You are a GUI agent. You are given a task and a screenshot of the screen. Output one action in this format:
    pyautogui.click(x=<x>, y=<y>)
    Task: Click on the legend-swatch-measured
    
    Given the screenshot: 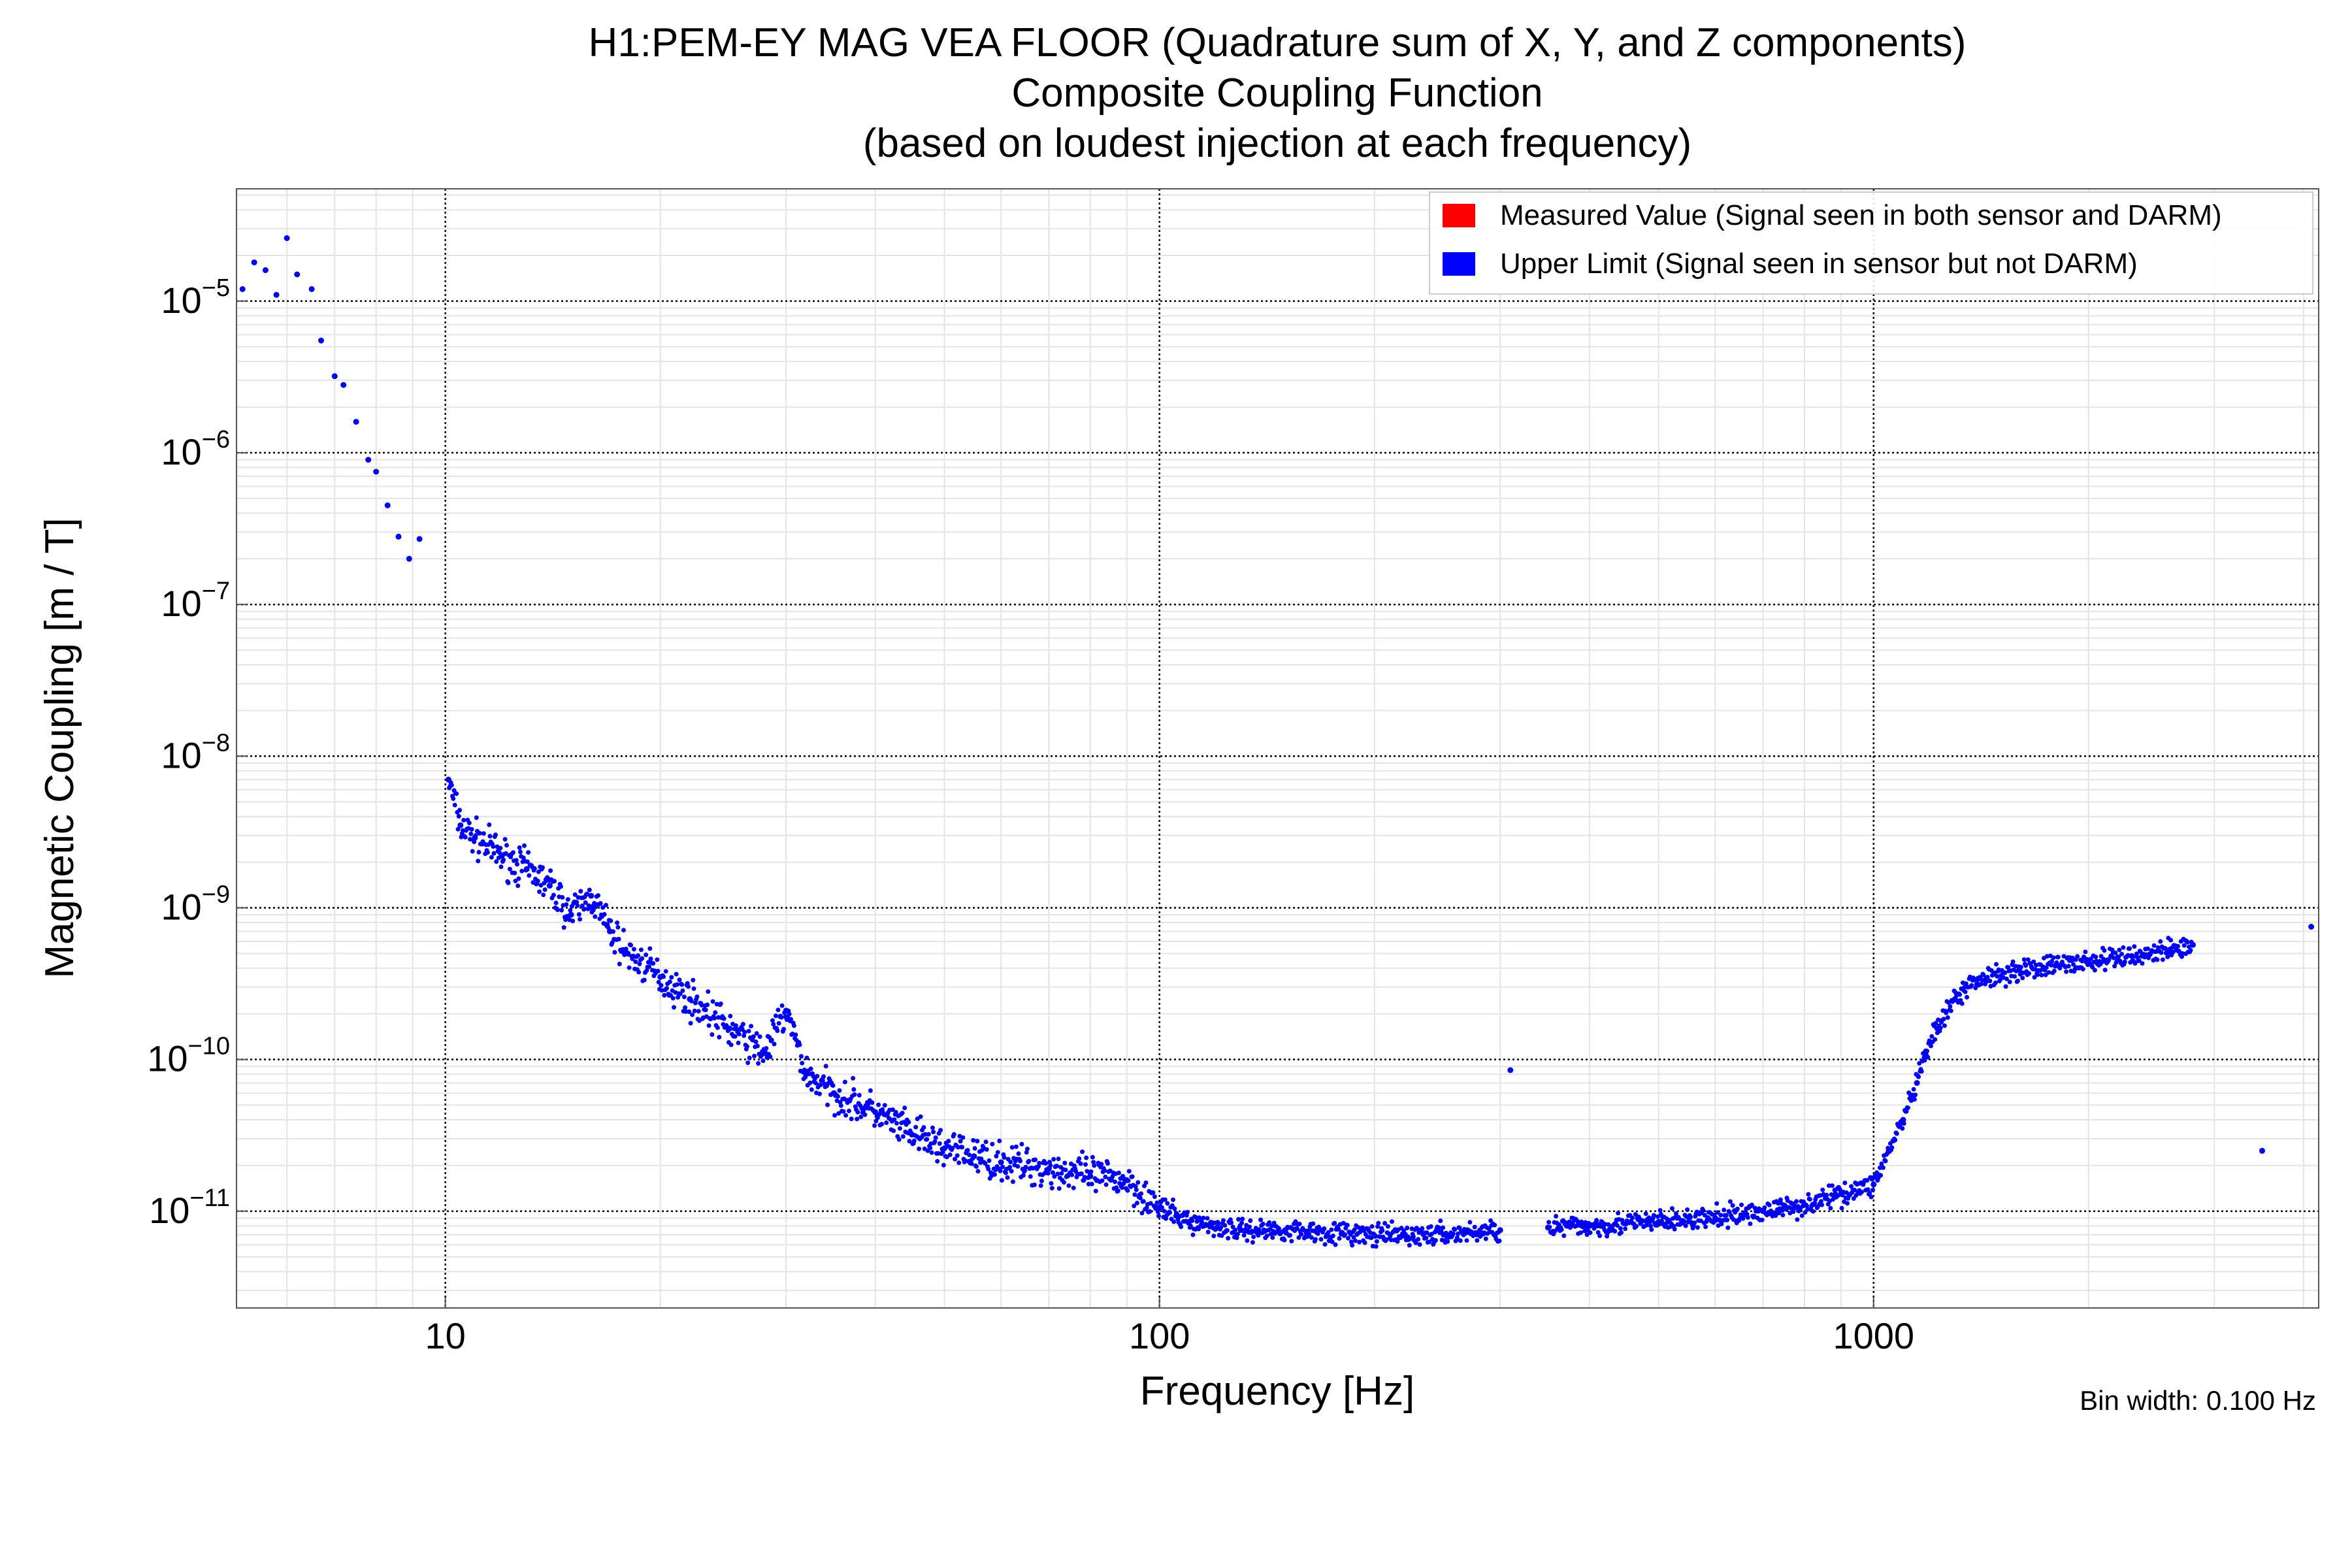 What is the action you would take?
    pyautogui.click(x=1459, y=215)
    